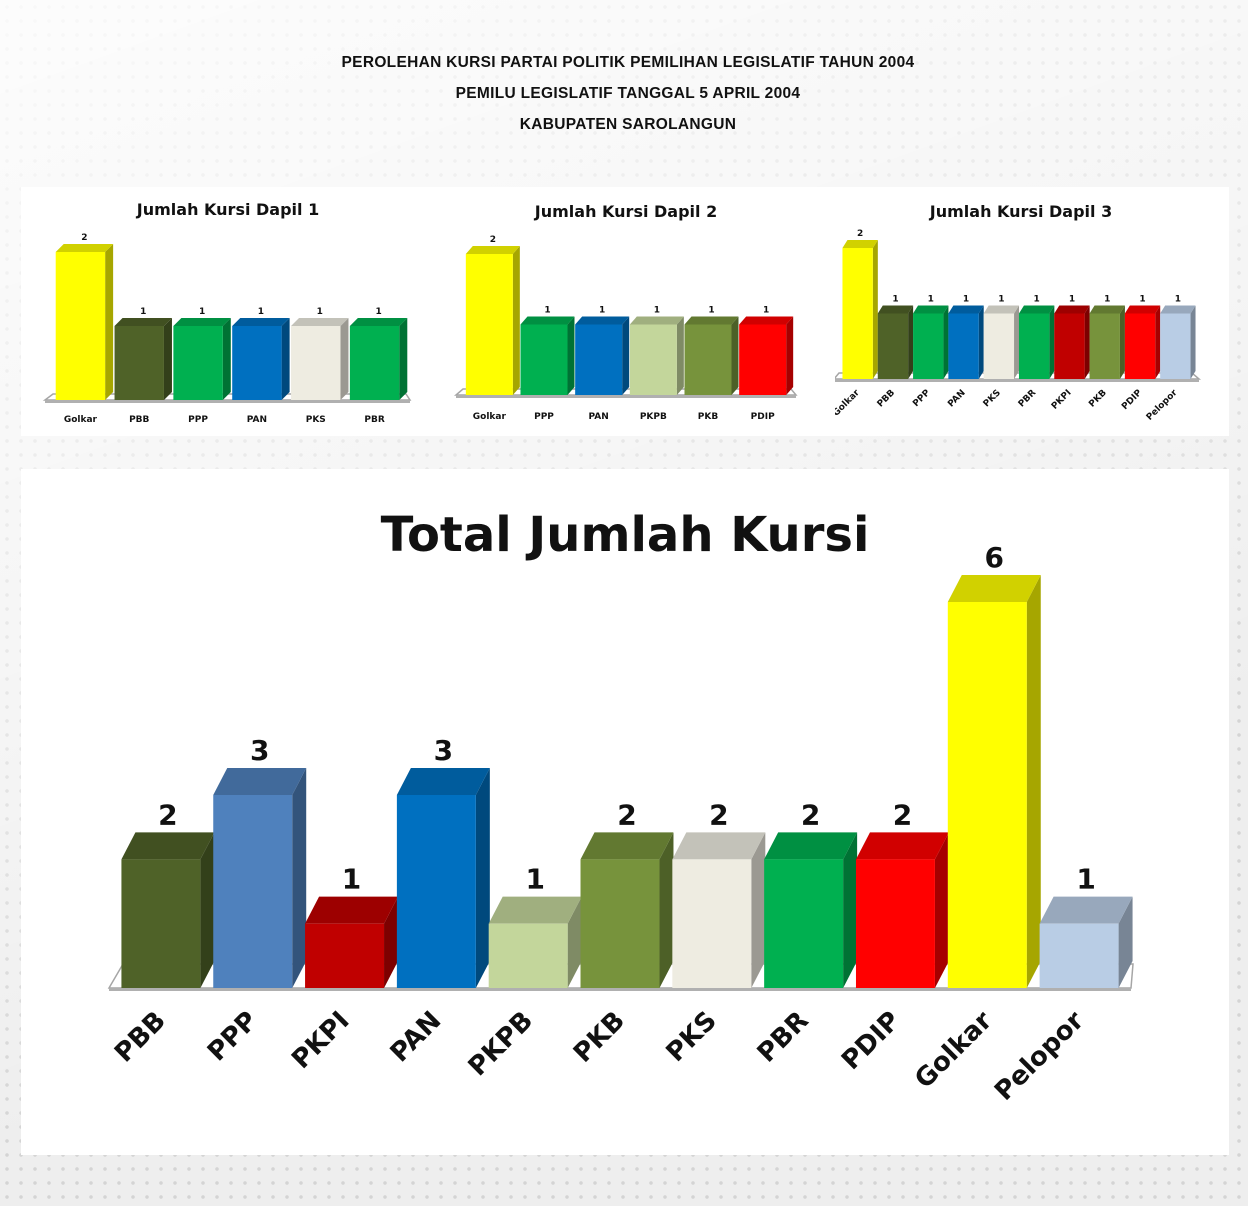 This screenshot has height=1206, width=1248. Describe the element at coordinates (139, 420) in the screenshot. I see `category-label-pbb: PBB` at that location.